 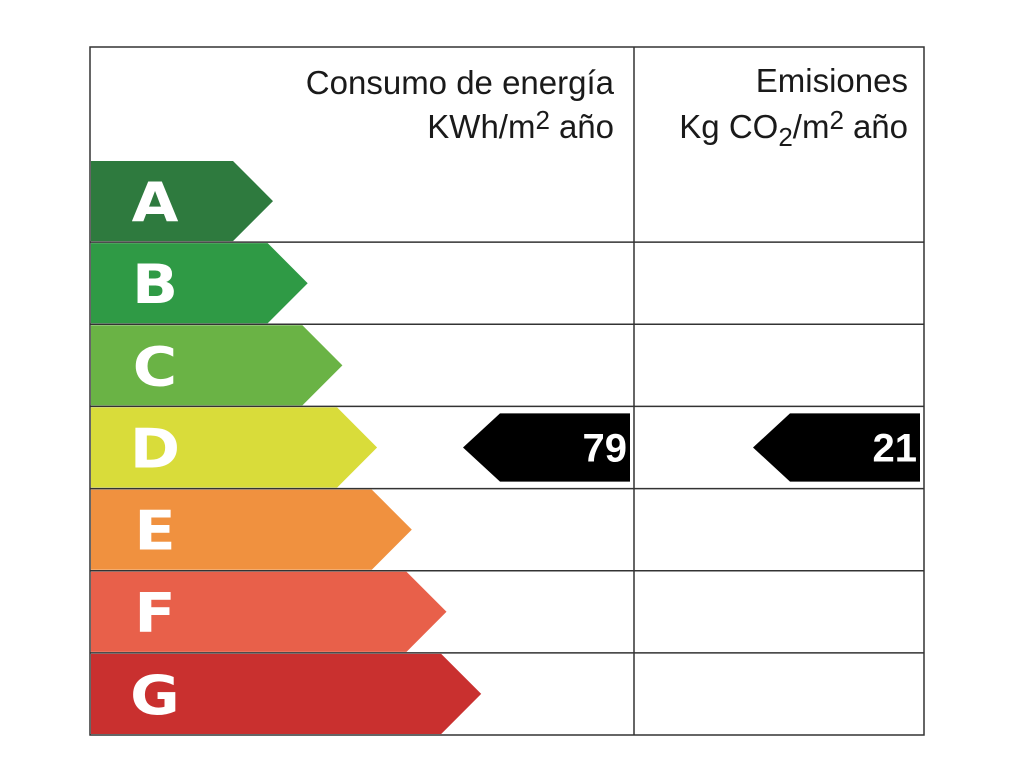 I want to click on unit: /m, so click(x=811, y=126).